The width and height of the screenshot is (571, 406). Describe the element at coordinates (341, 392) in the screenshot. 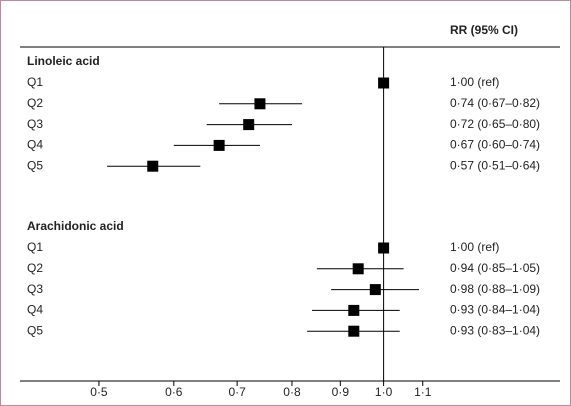

I see `x-tick-label: 0·9` at that location.